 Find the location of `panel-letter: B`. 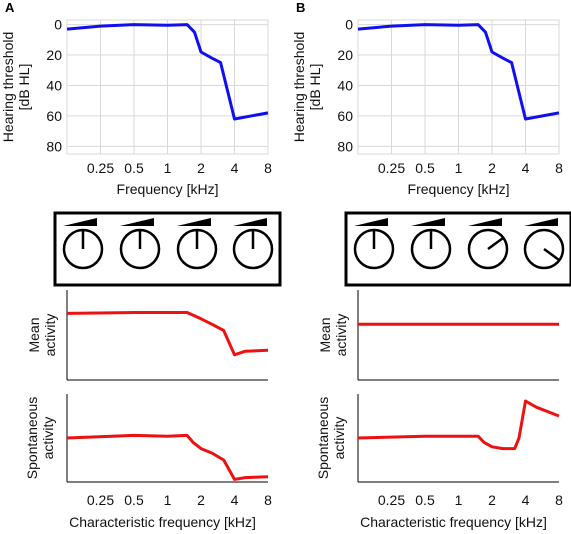

panel-letter: B is located at coordinates (300, 7).